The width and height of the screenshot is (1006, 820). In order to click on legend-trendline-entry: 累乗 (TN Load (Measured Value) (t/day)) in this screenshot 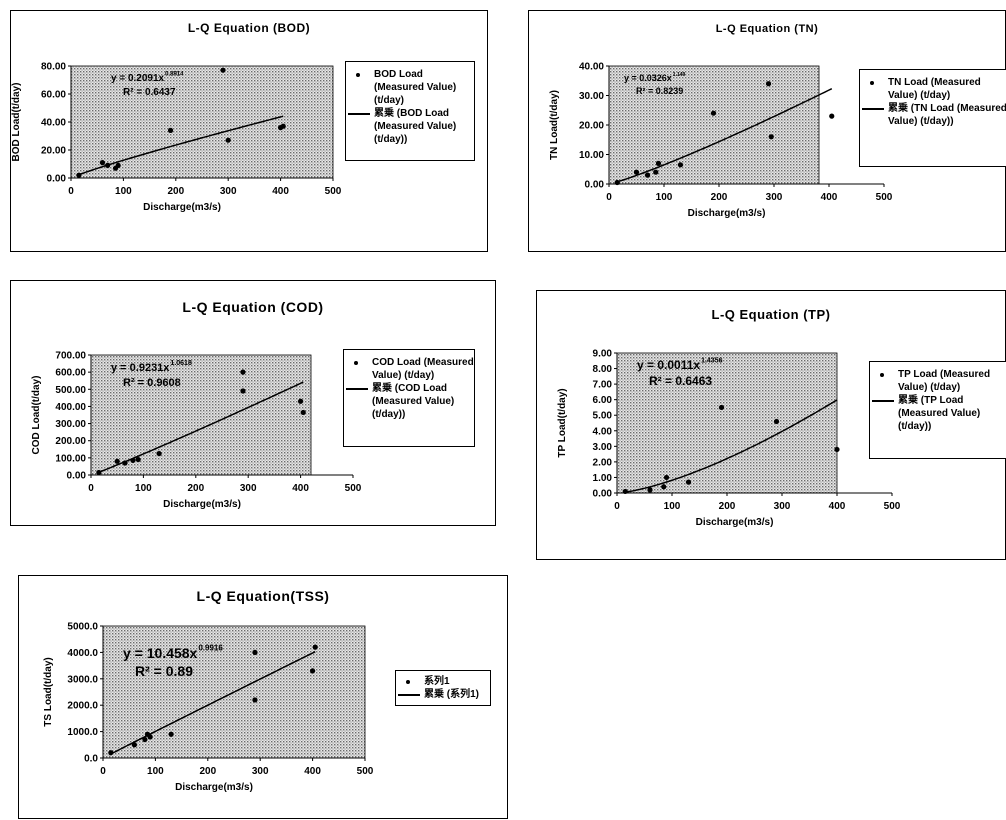, I will do `click(933, 115)`.